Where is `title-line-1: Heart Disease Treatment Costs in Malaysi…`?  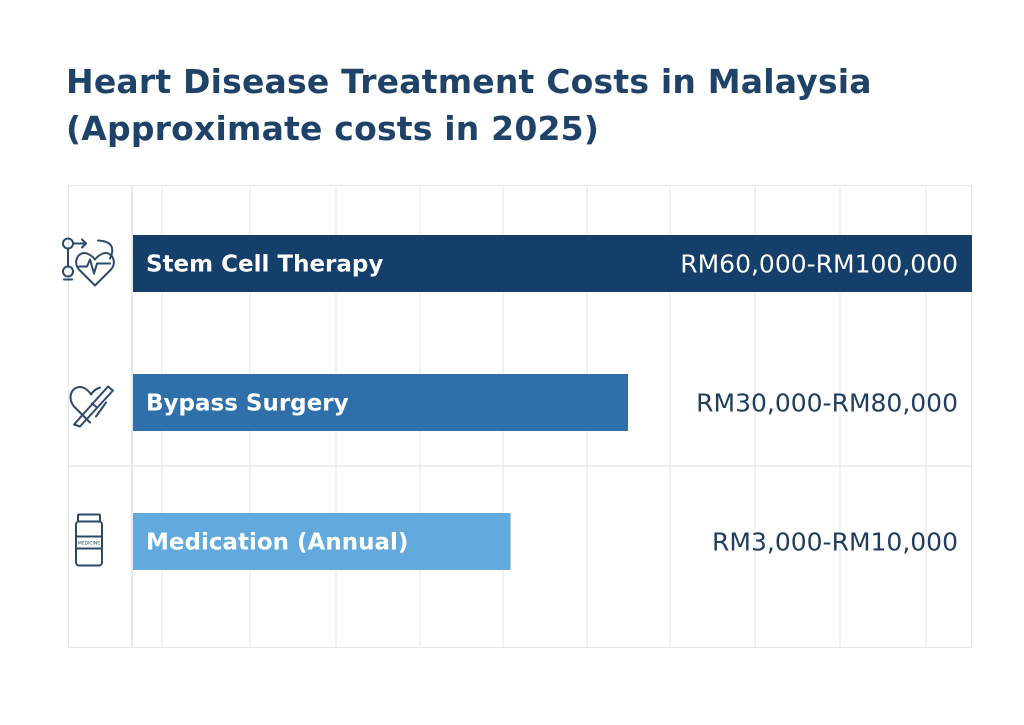
title-line-1: Heart Disease Treatment Costs in Malaysi… is located at coordinates (469, 81).